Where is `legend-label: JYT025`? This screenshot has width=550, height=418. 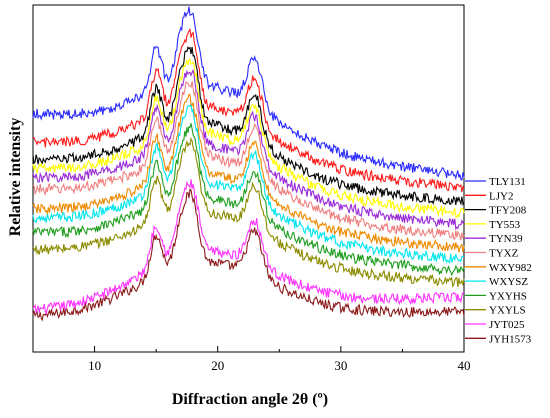 legend-label: JYT025 is located at coordinates (507, 325).